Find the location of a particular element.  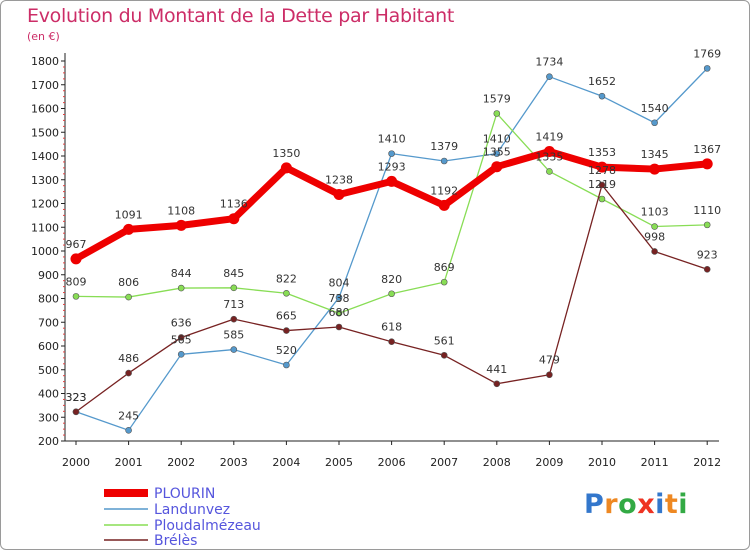

x-tick-label: 2003 is located at coordinates (234, 462).